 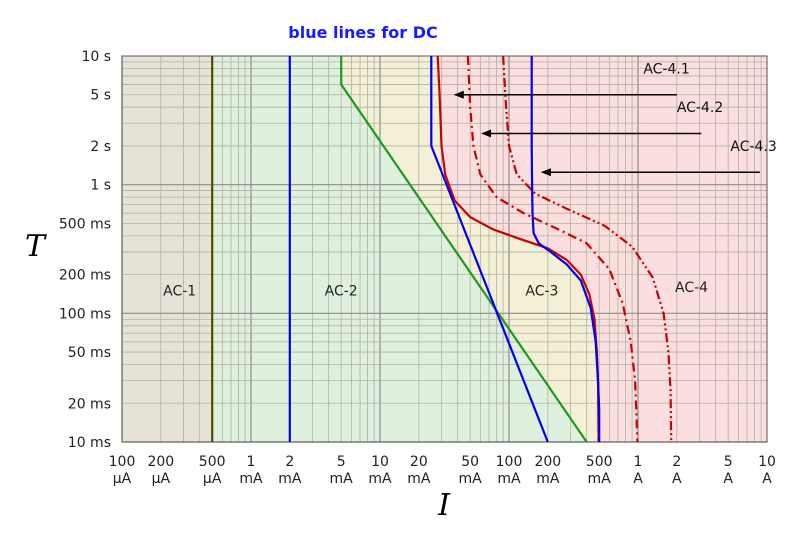 What do you see at coordinates (160, 470) in the screenshot?
I see `x-tick-label: 200 µA` at bounding box center [160, 470].